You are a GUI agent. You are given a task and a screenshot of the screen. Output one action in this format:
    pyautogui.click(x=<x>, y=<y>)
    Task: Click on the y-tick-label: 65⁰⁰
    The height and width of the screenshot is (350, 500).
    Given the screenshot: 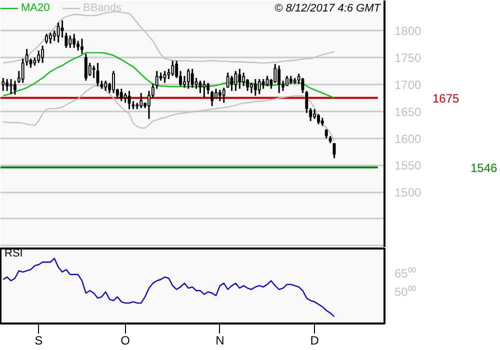 What is the action you would take?
    pyautogui.click(x=405, y=273)
    